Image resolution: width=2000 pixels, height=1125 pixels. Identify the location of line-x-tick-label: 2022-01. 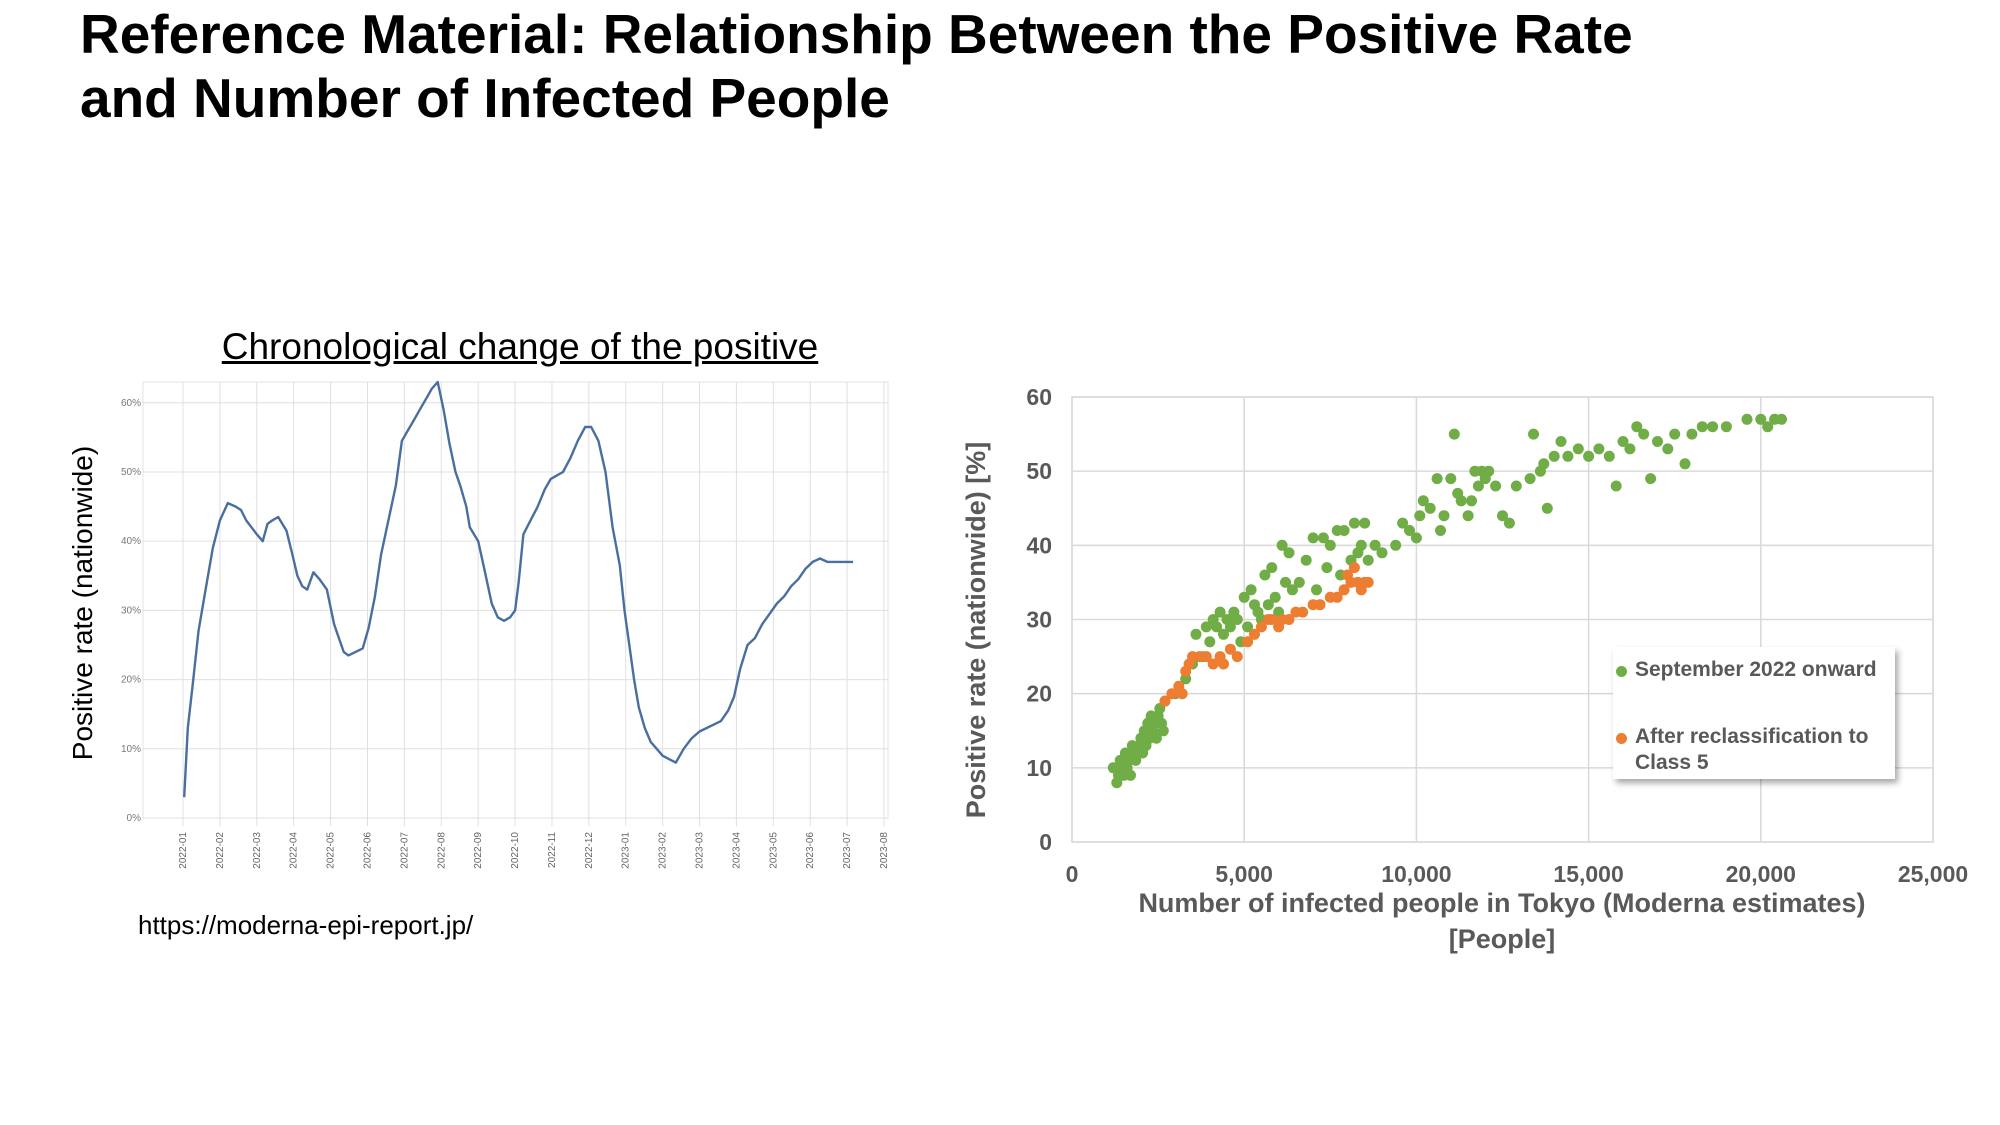
(183, 850).